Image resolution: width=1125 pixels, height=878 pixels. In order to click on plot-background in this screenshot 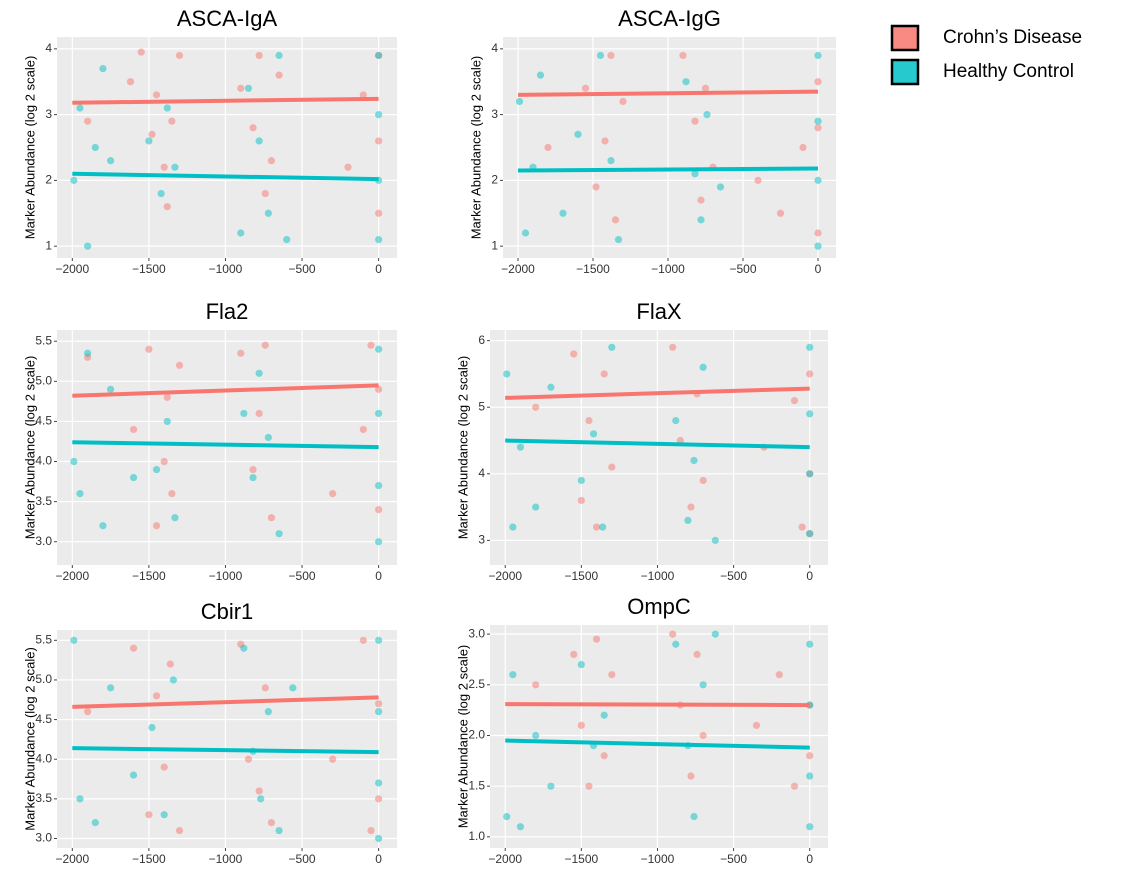, I will do `click(659, 736)`.